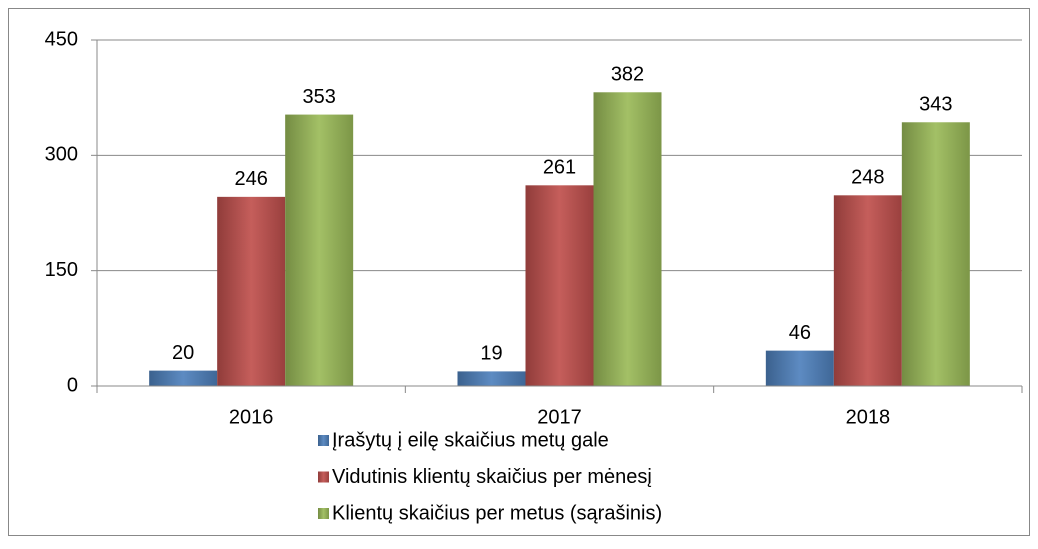  I want to click on legend-label: Vidutinis klientų skaičius per mėnesį, so click(492, 477).